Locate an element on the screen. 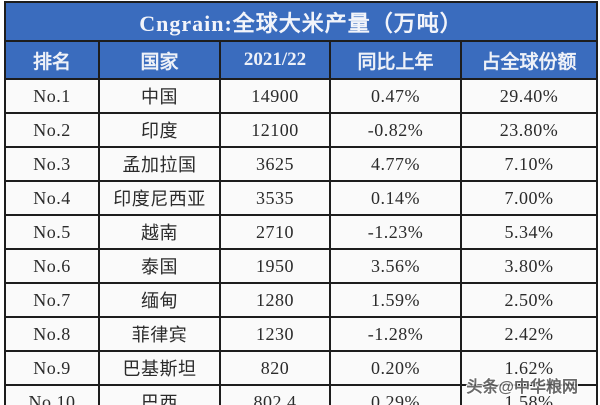  cell-rank: No.6 is located at coordinates (52, 266).